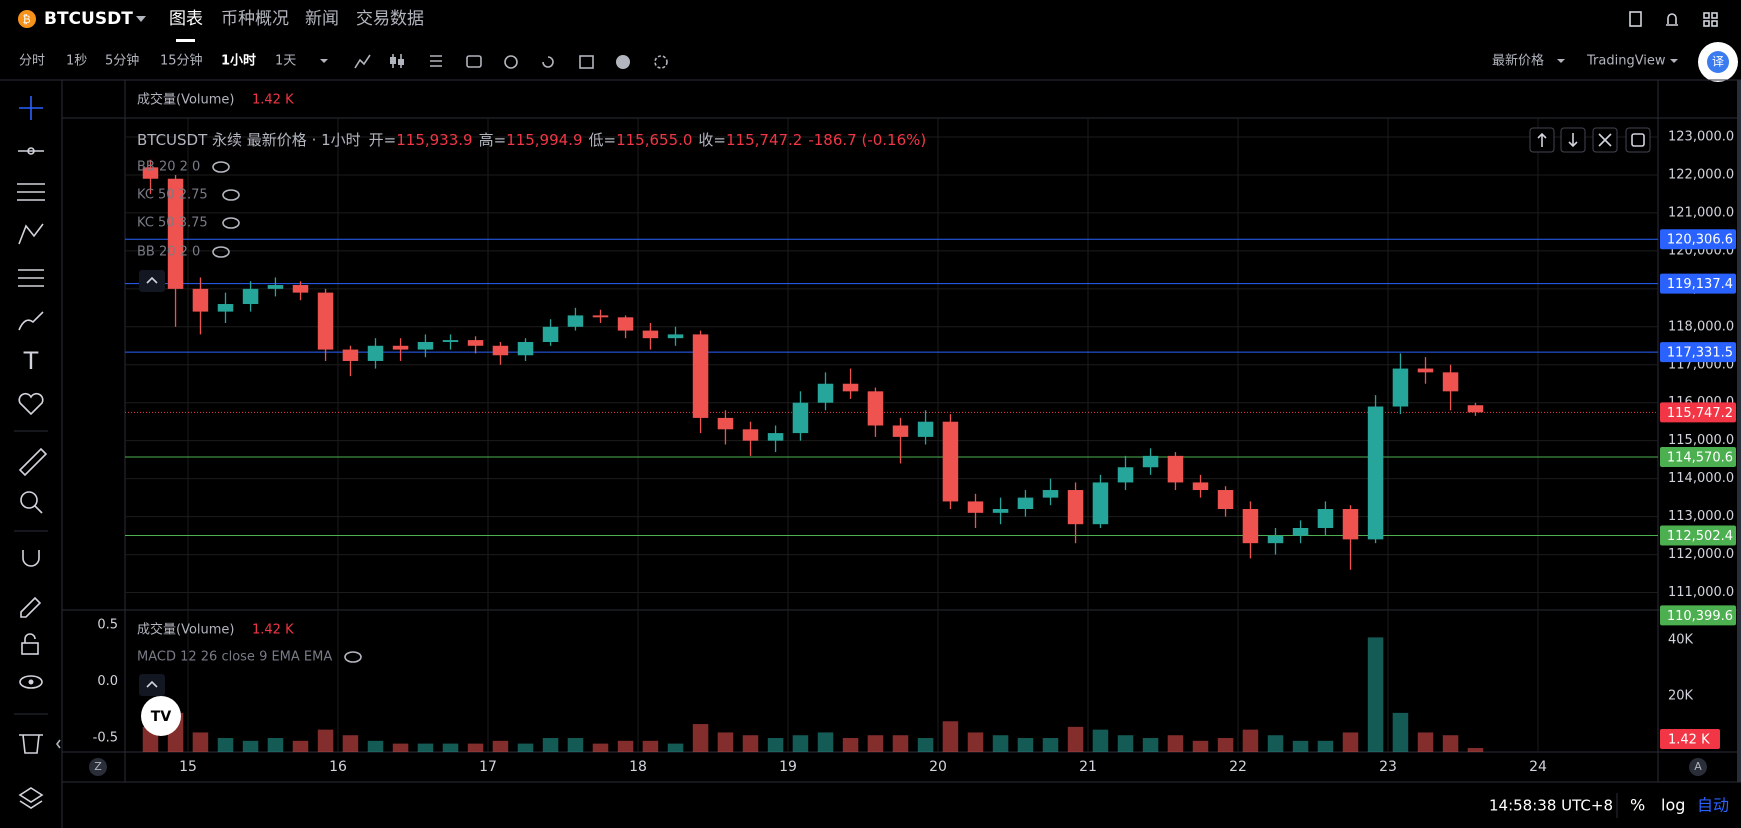 This screenshot has width=1741, height=828. Describe the element at coordinates (27, 19) in the screenshot. I see `coin-glyph: ₿` at that location.